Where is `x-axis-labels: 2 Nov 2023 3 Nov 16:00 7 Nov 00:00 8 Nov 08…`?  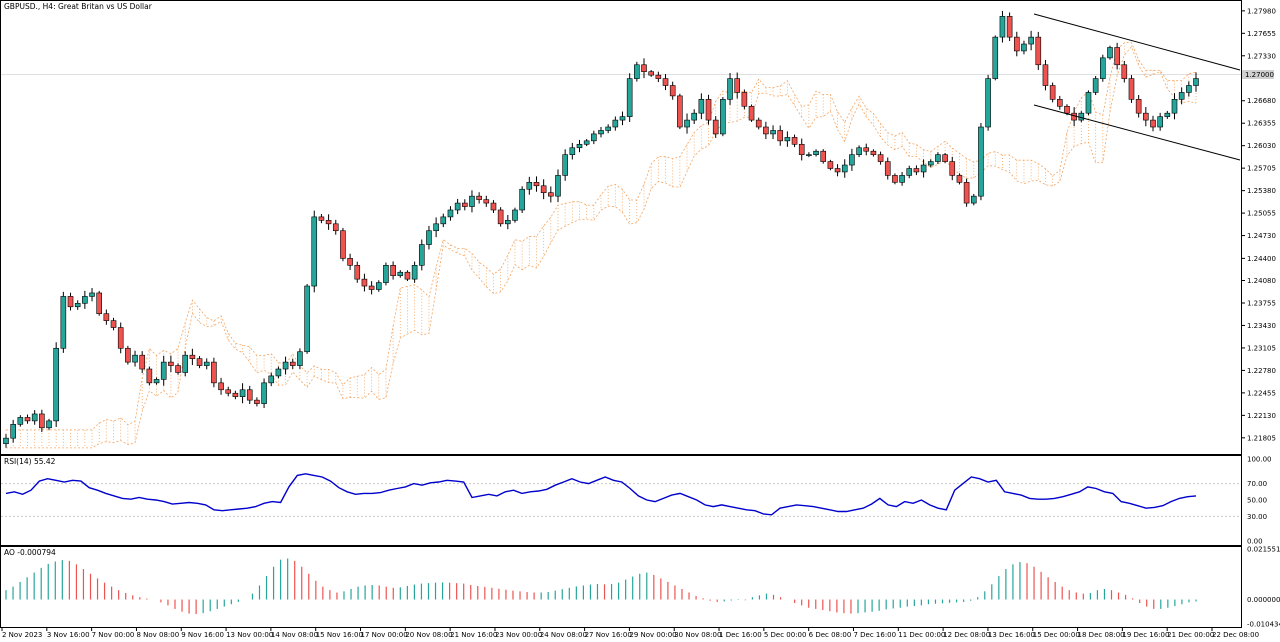 x-axis-labels: 2 Nov 2023 3 Nov 16:00 7 Nov 00:00 8 Nov 08… is located at coordinates (630, 633).